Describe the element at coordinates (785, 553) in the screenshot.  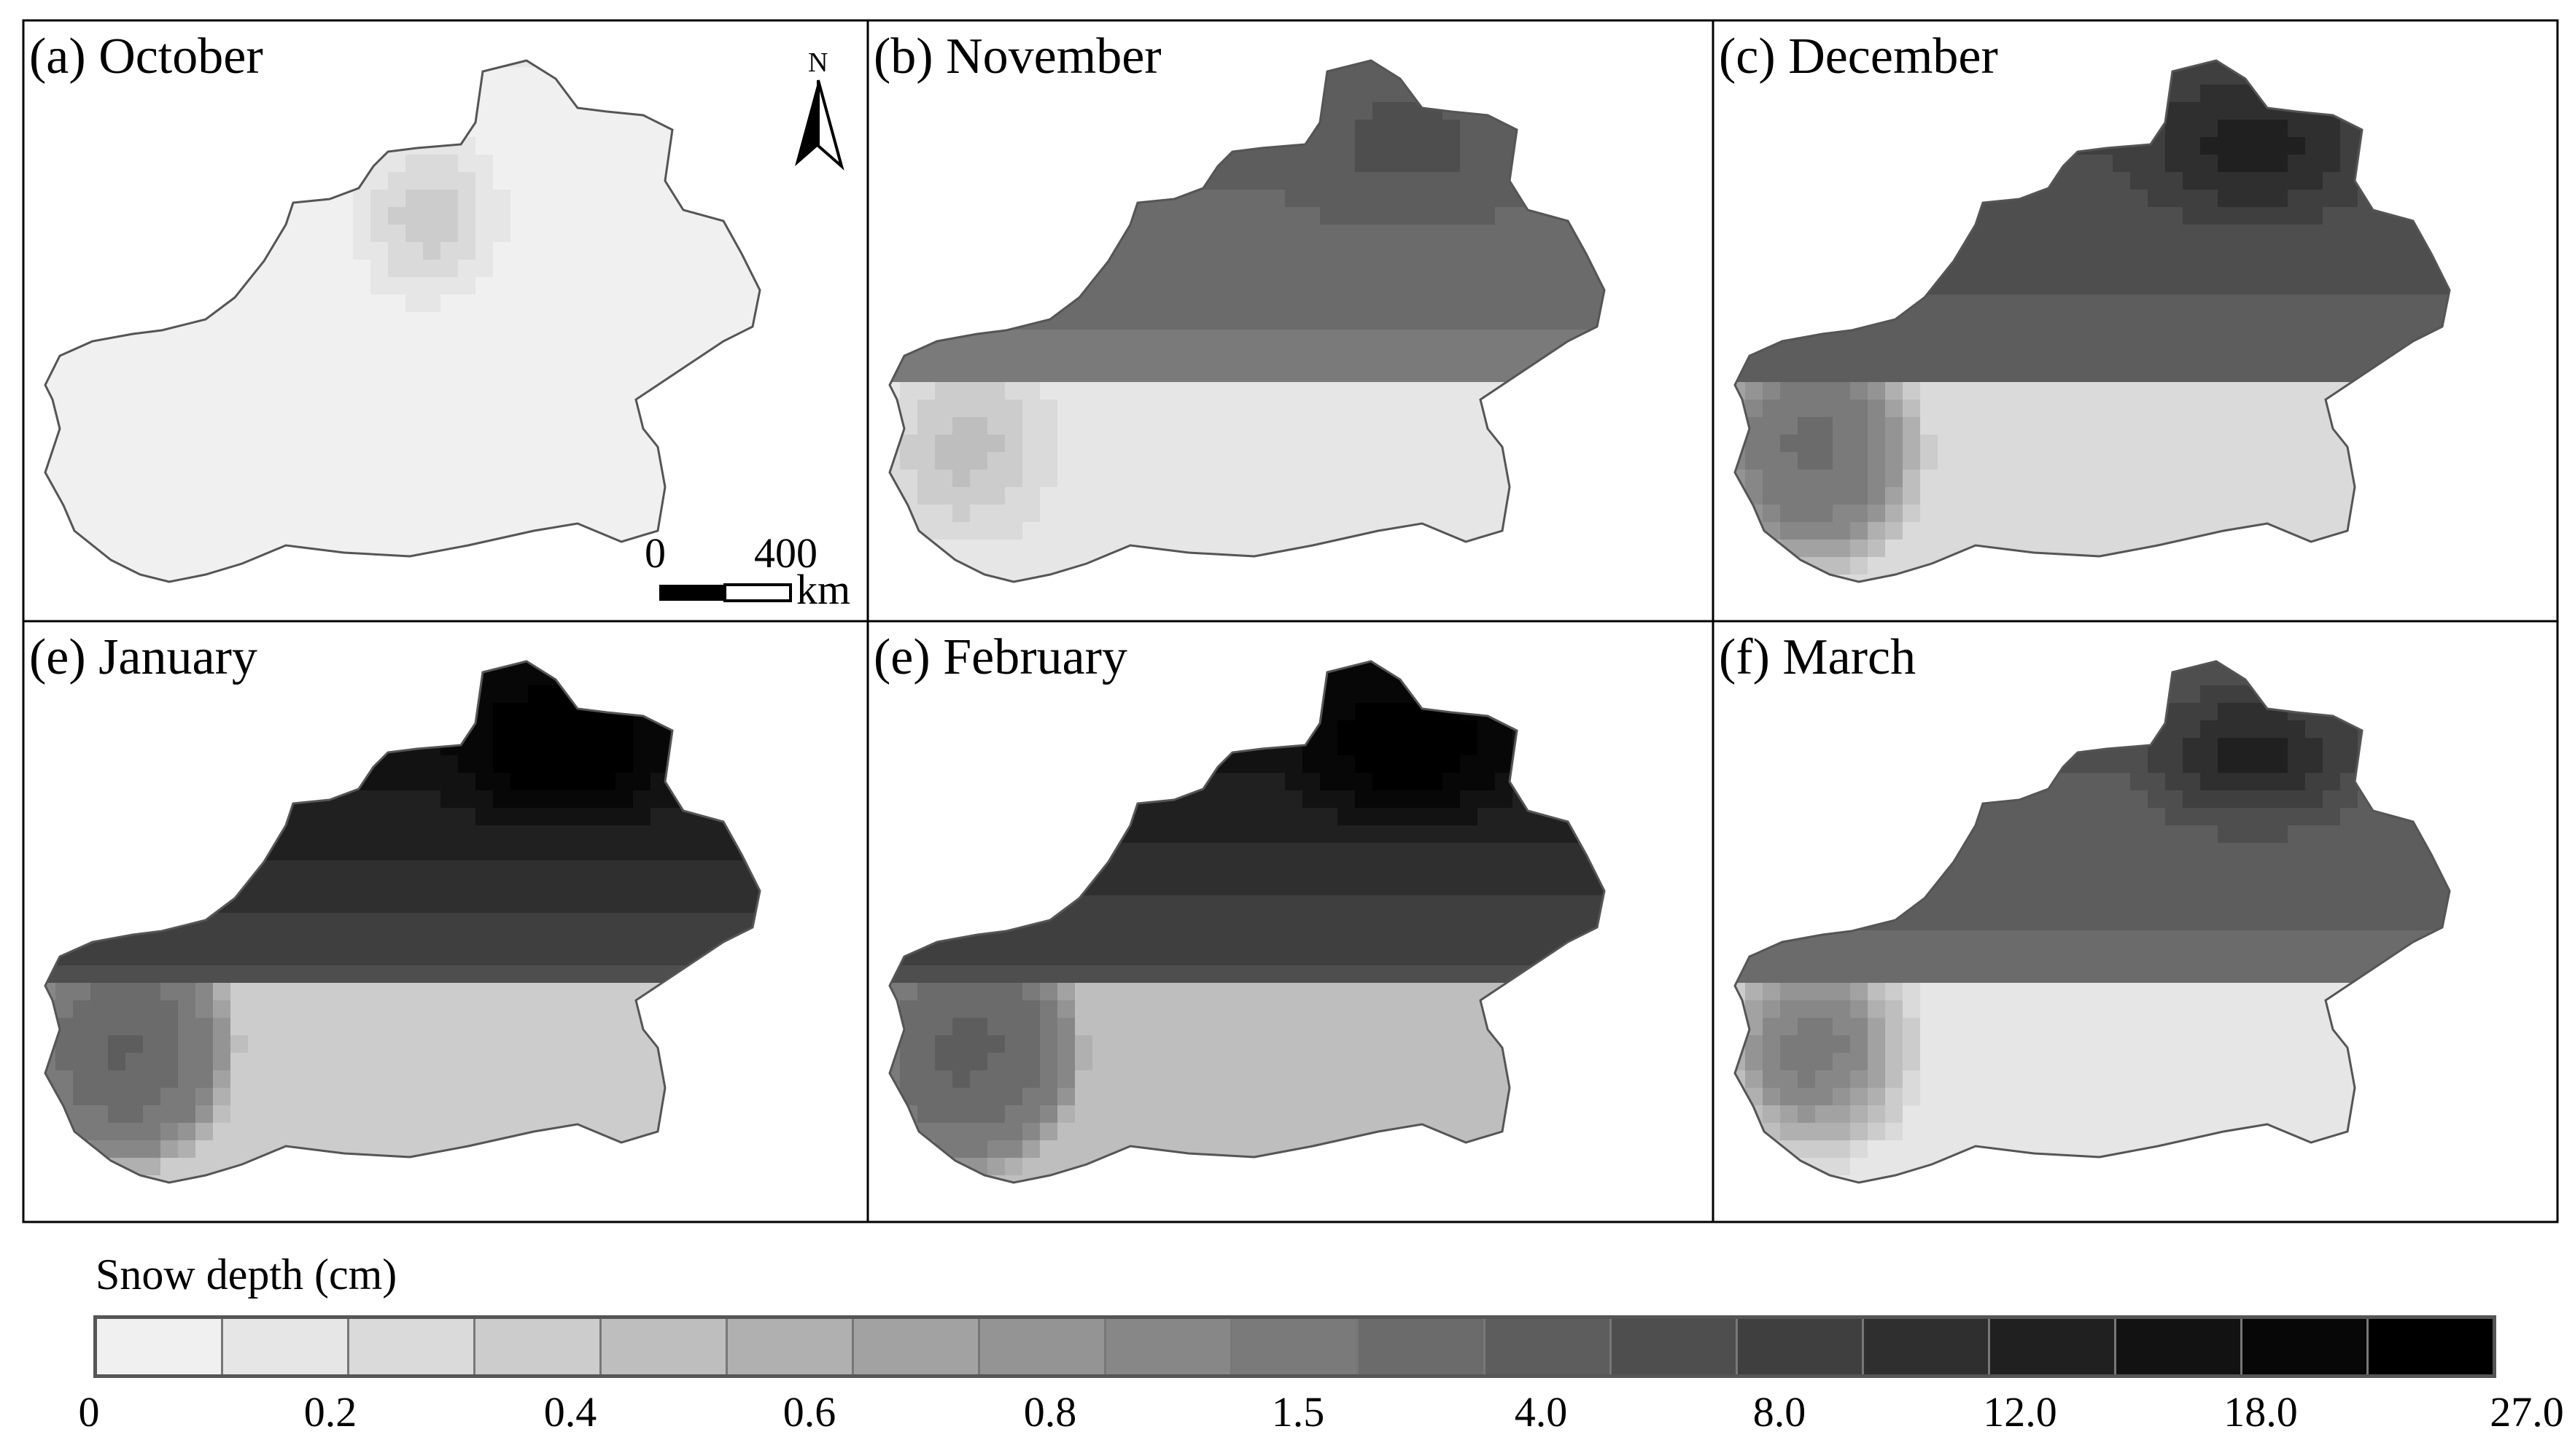
I see `scale-bar-end: 400` at that location.